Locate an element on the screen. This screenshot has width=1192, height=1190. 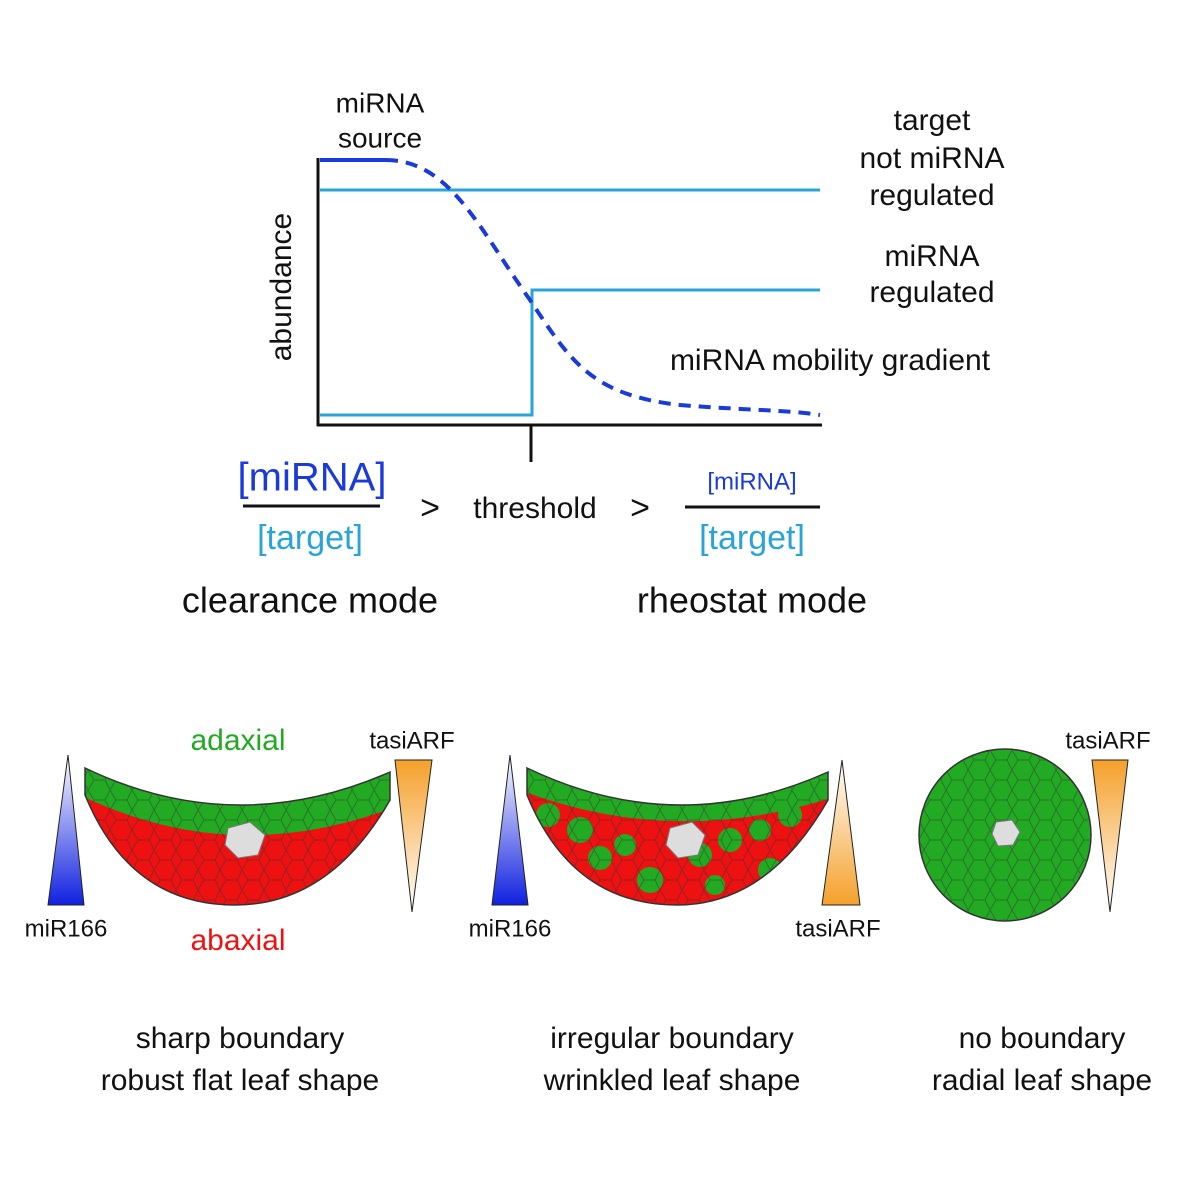
label: not miRNA is located at coordinates (931, 158).